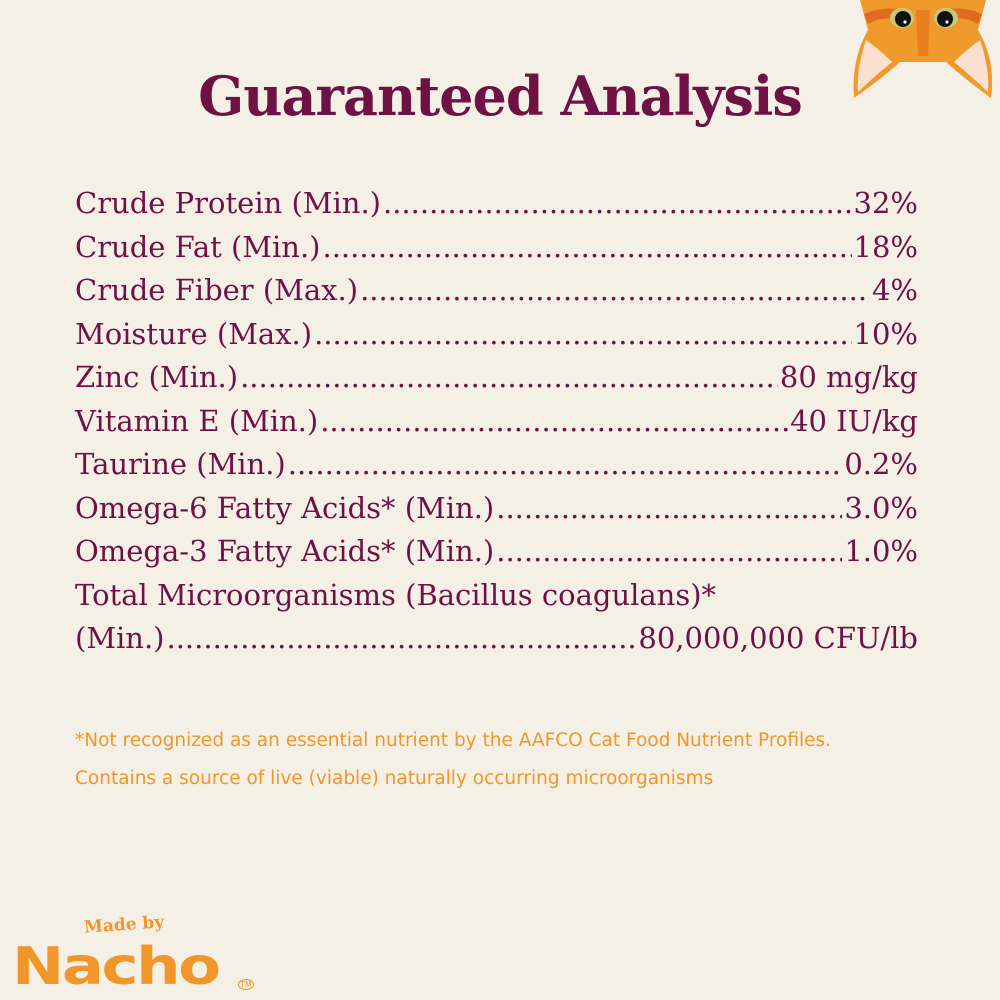 This screenshot has width=1000, height=1000. Describe the element at coordinates (894, 290) in the screenshot. I see `nutrient-value: 4%` at that location.